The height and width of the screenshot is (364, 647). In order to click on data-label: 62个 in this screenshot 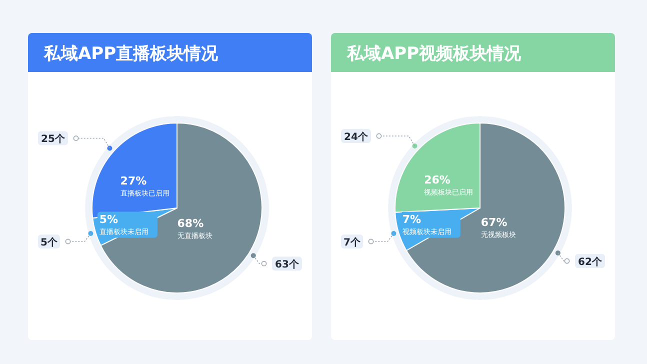, I will do `click(590, 262)`.